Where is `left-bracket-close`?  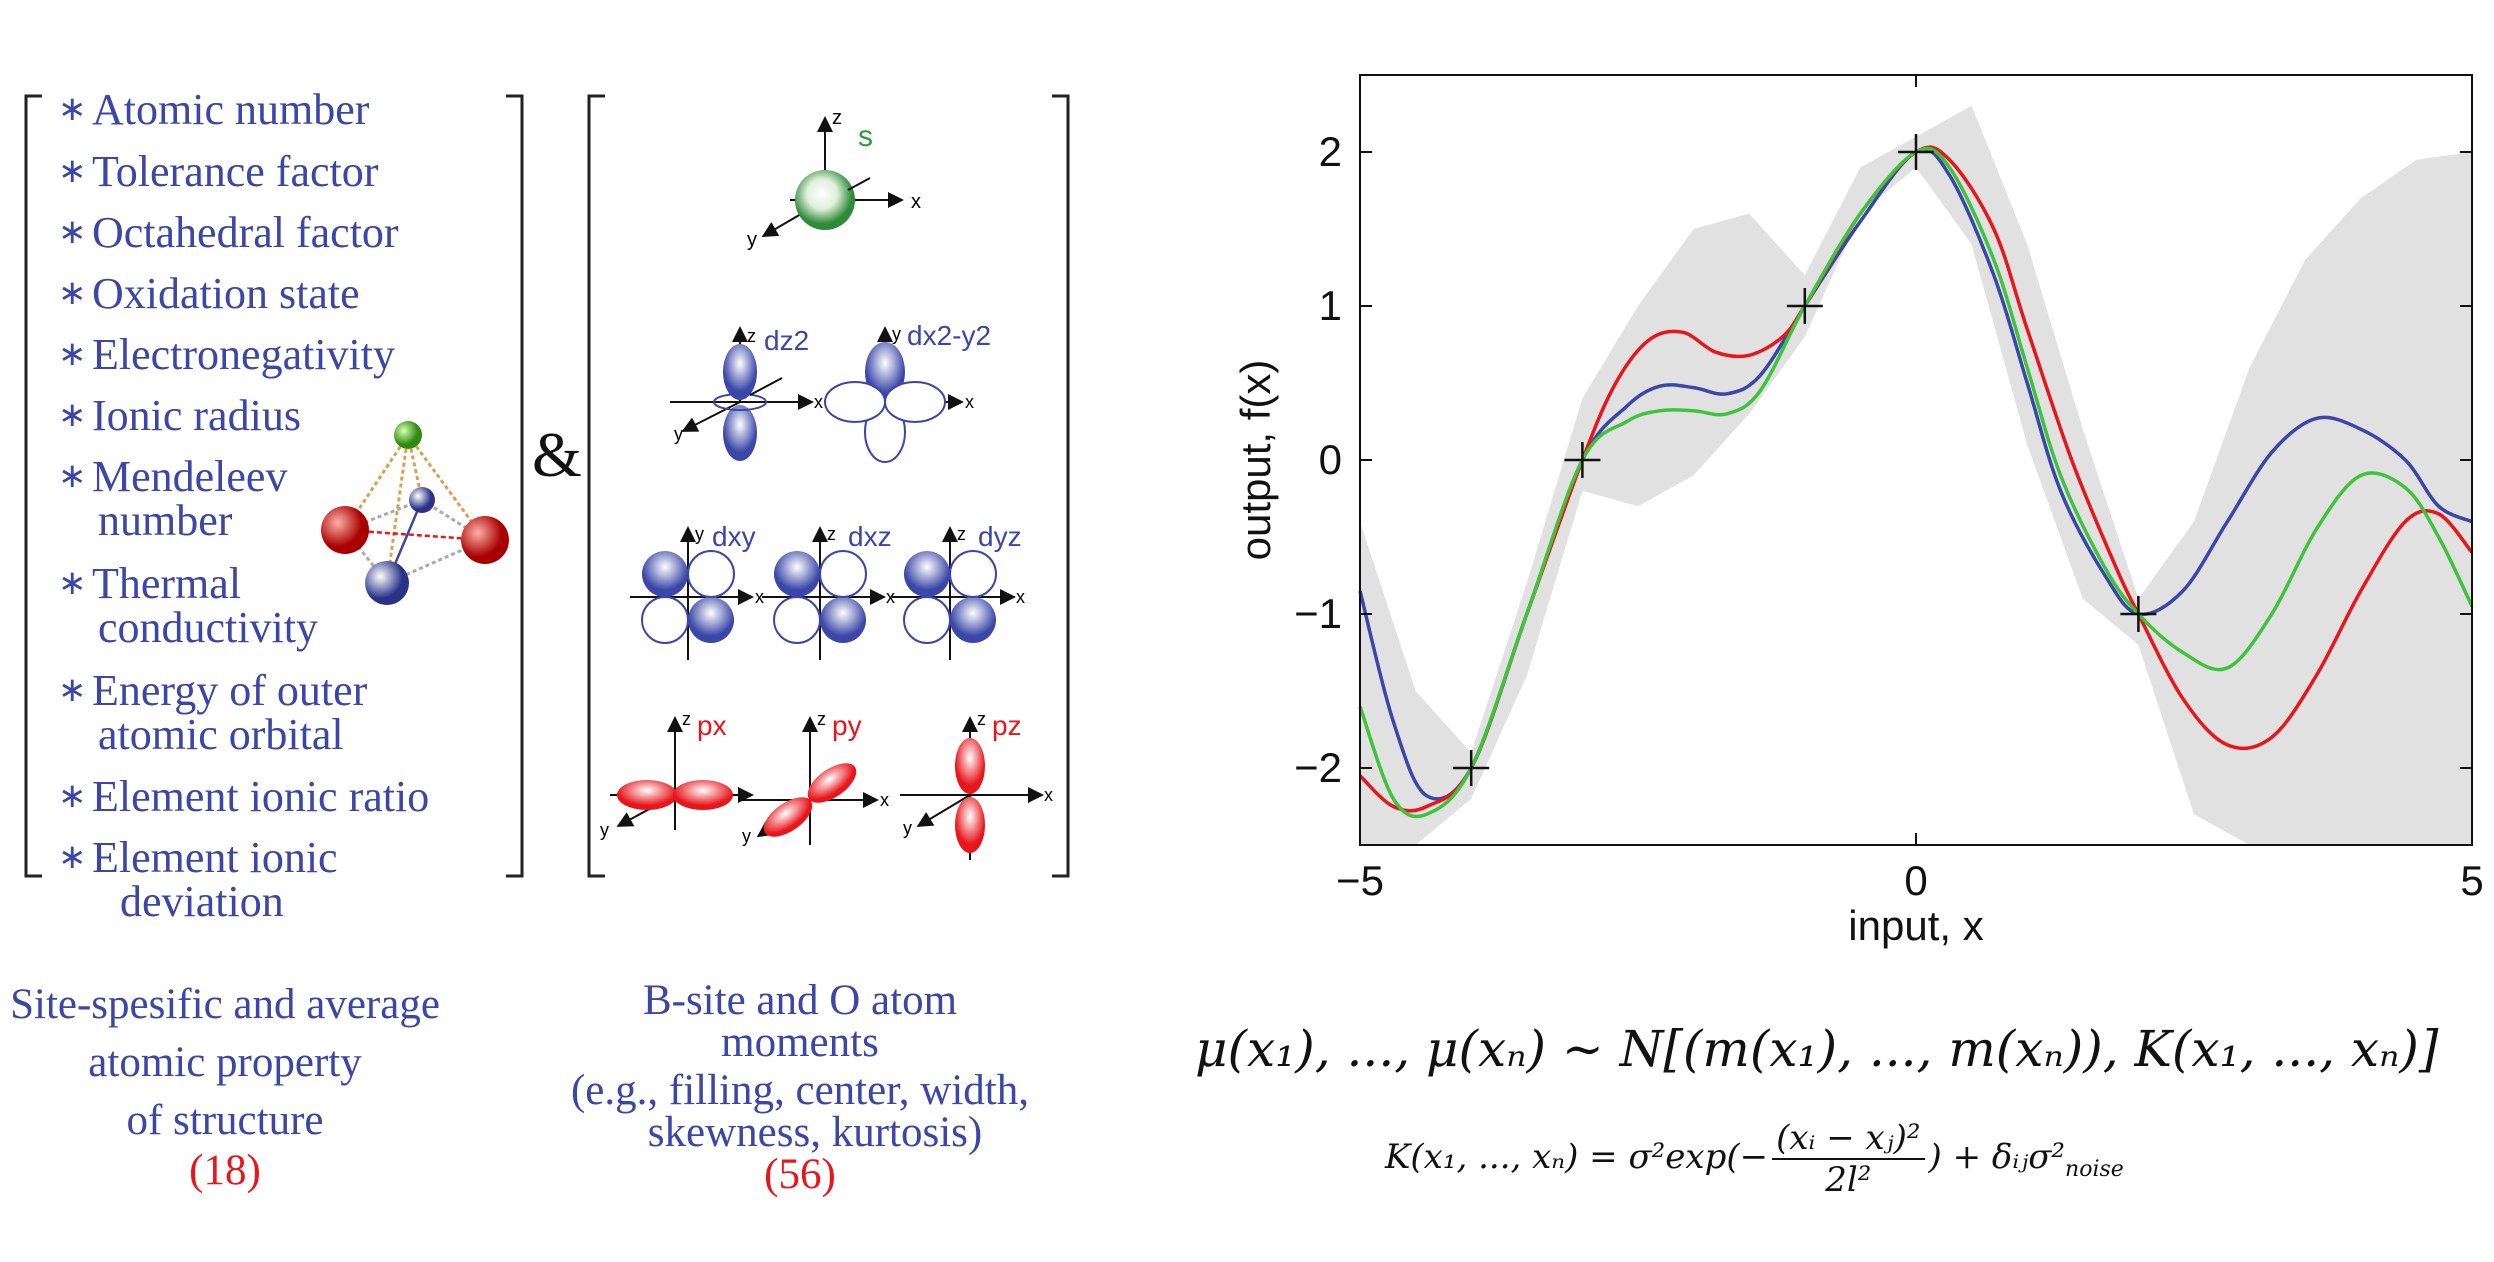 left-bracket-close is located at coordinates (515, 486).